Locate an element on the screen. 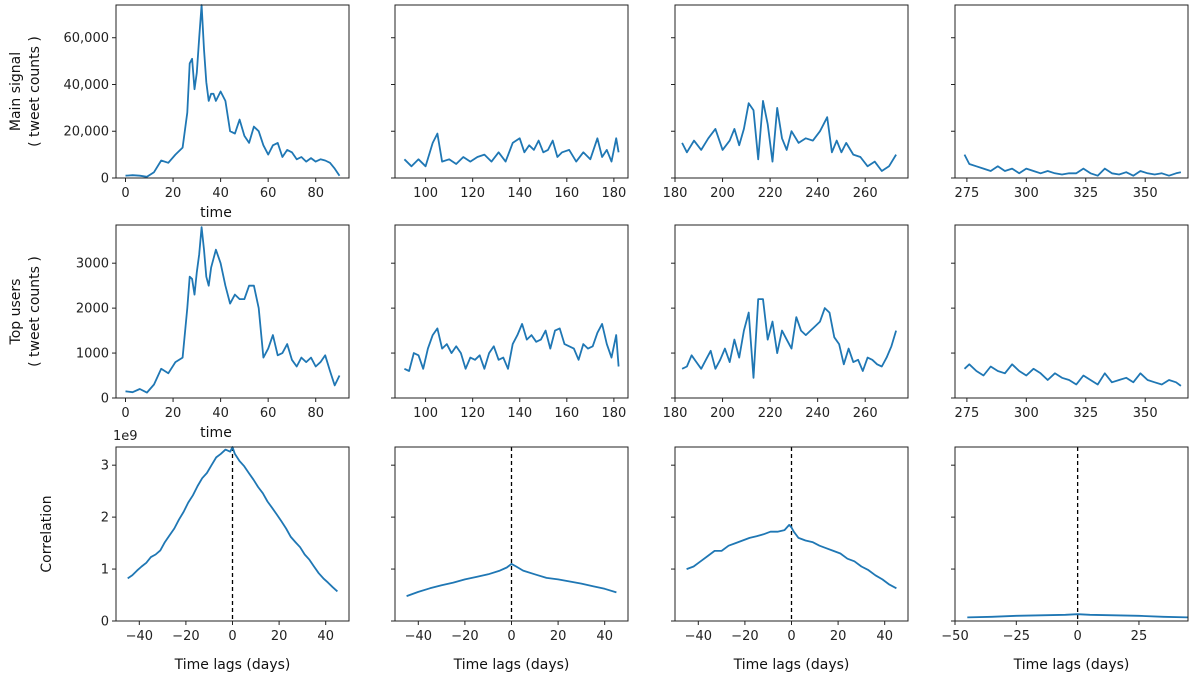  y-tick-label: 2000 is located at coordinates (92, 309).